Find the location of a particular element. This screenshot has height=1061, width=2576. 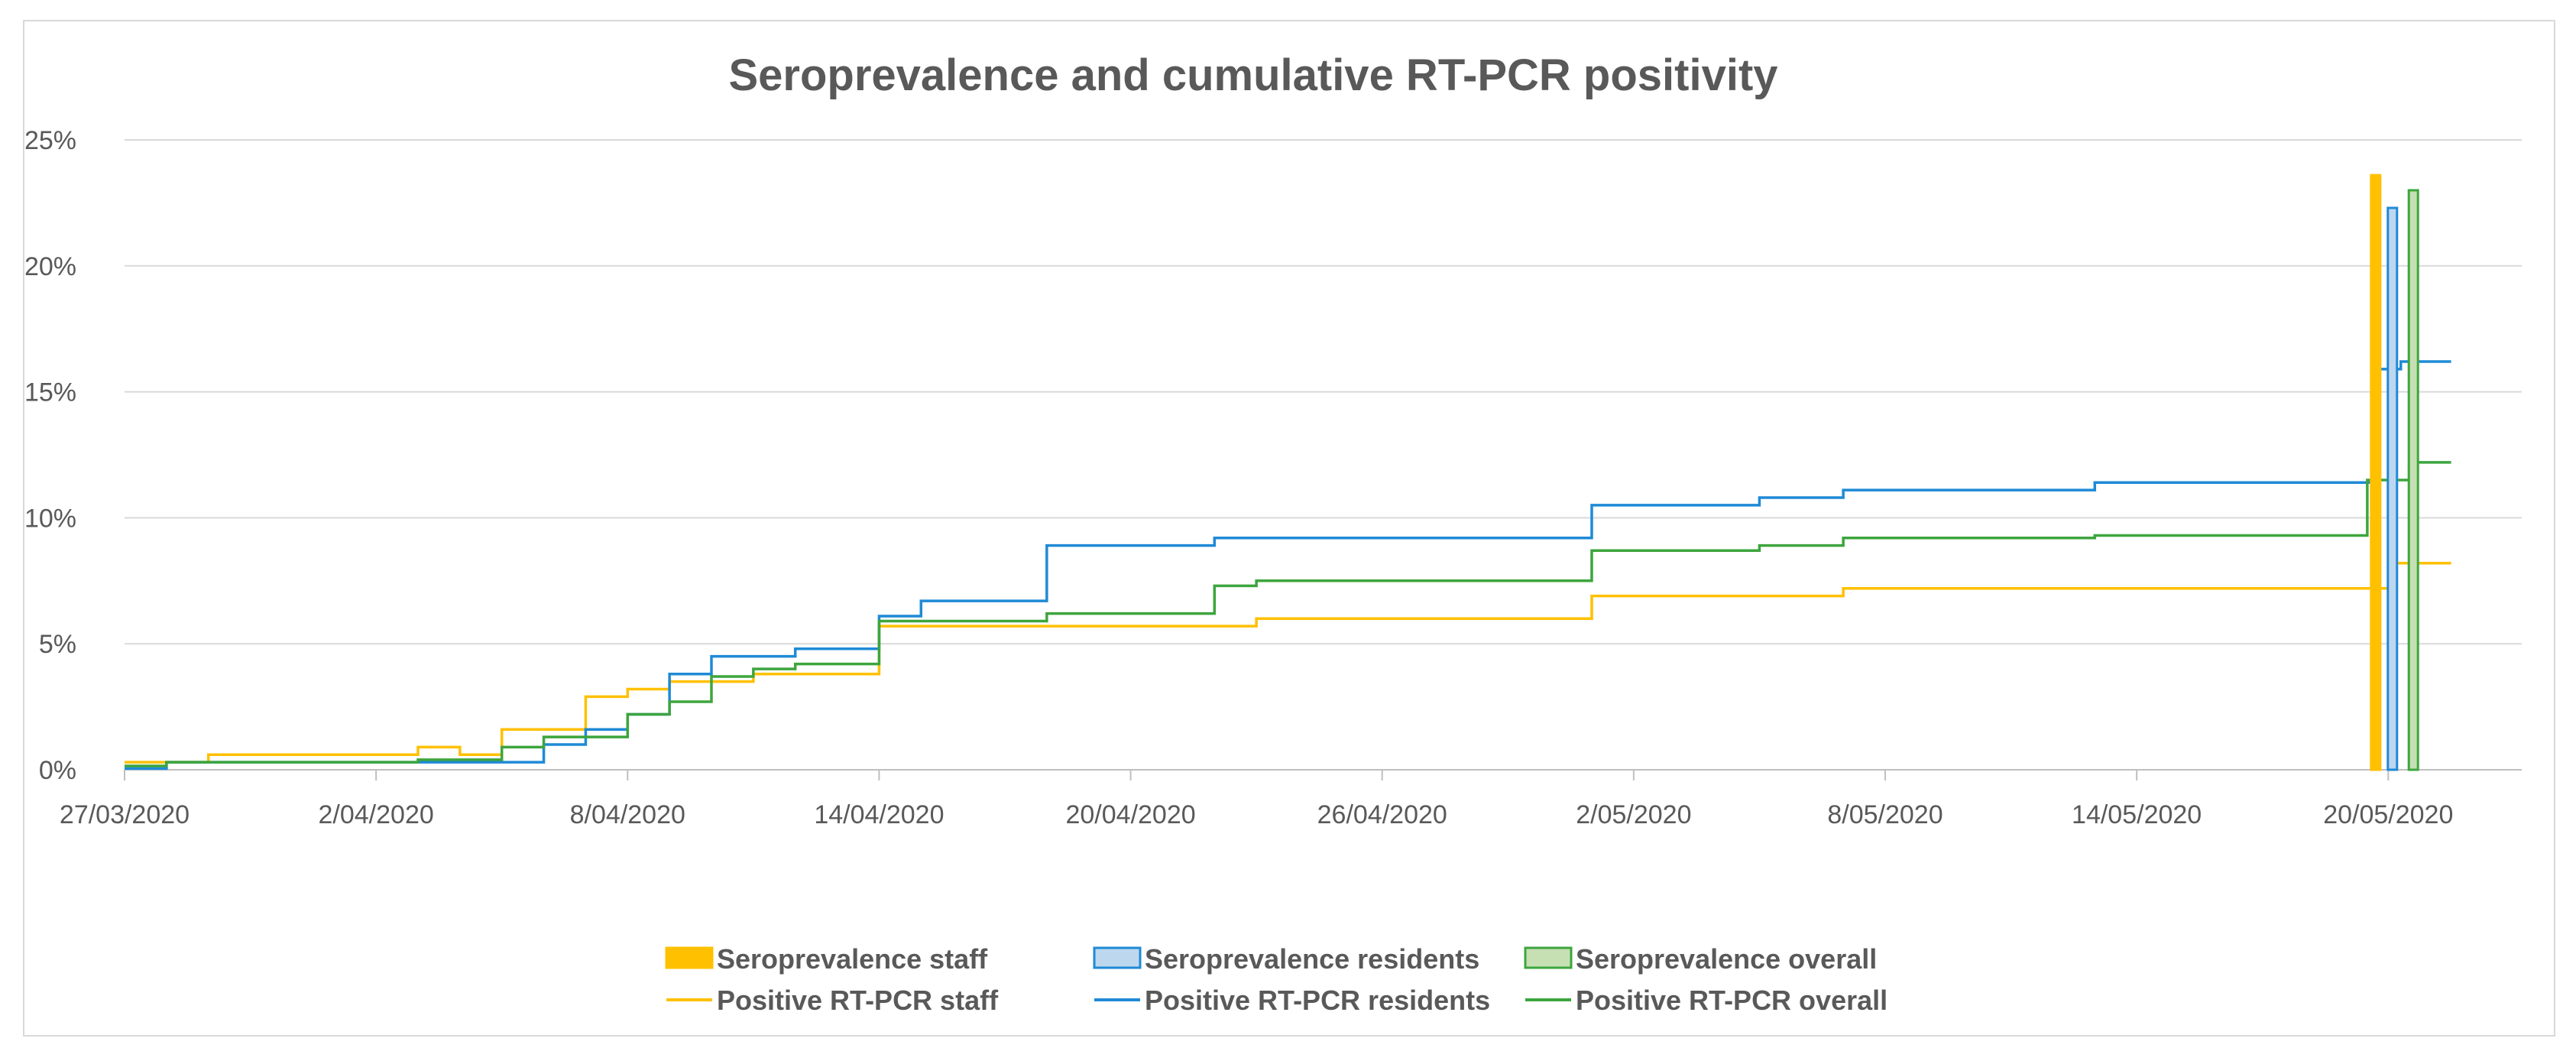

x-tick-label: 27/03/2020 is located at coordinates (125, 814).